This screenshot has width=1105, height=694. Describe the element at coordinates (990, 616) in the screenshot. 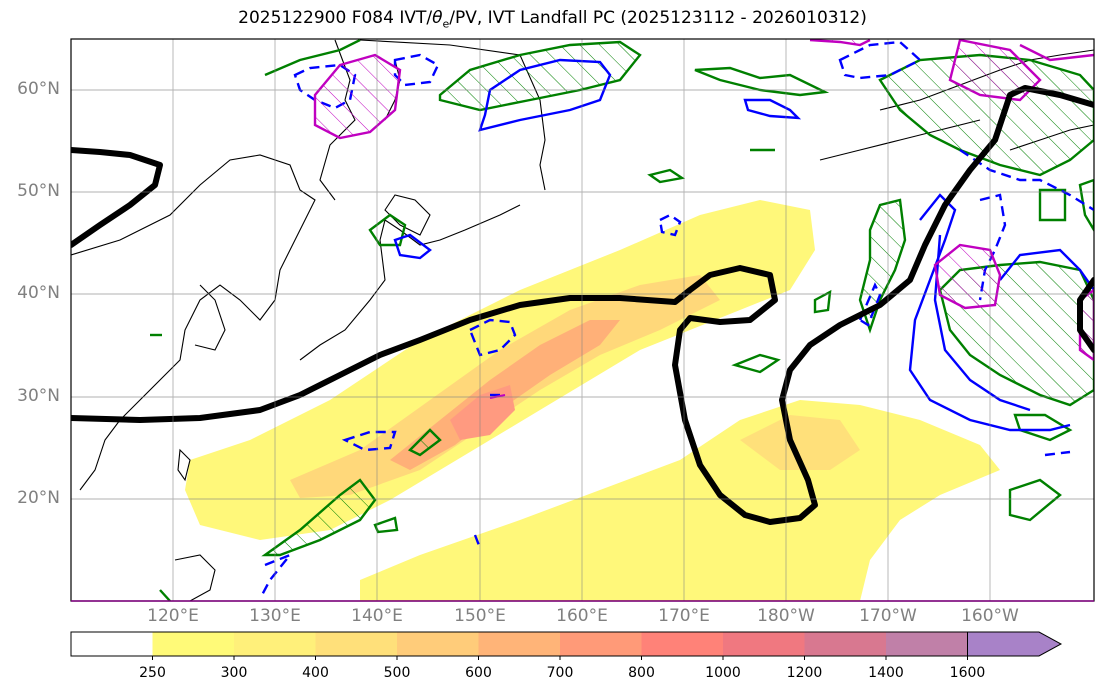

I see `lon-label-160w: 160°W` at that location.